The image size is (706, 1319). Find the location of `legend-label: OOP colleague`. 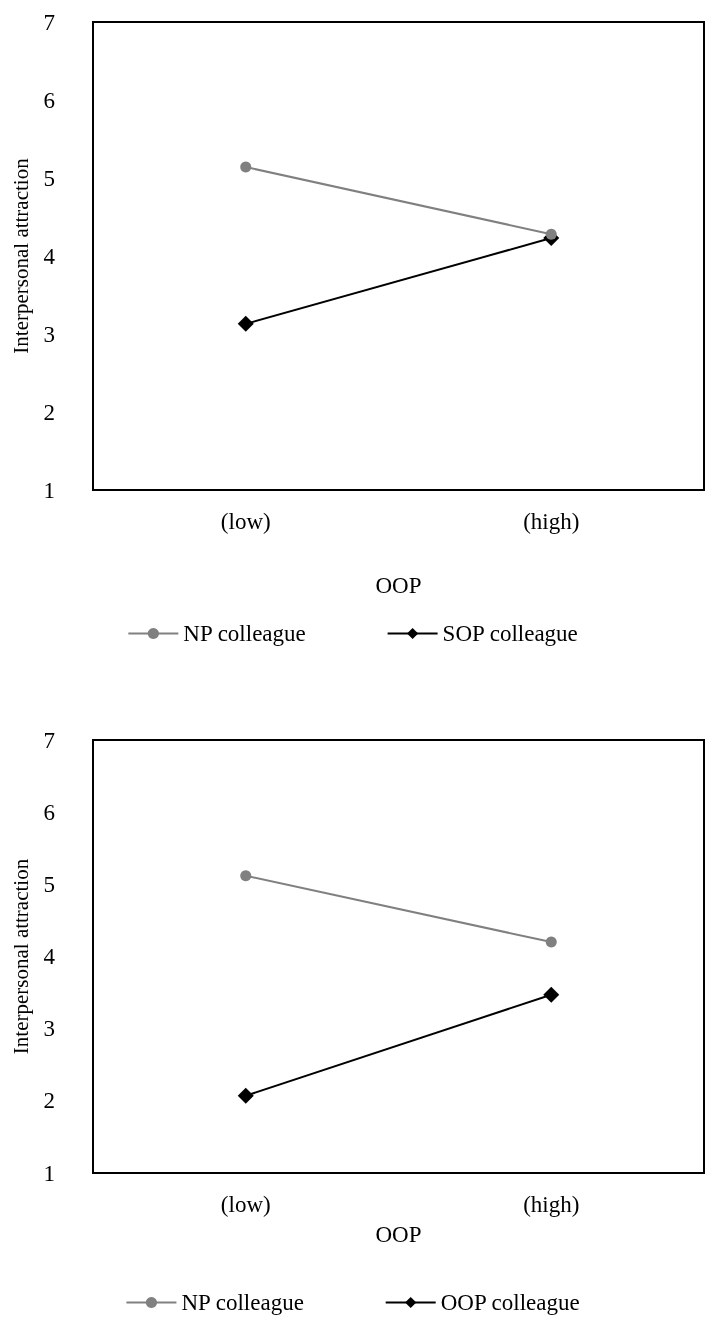

legend-label: OOP colleague is located at coordinates (510, 1302).